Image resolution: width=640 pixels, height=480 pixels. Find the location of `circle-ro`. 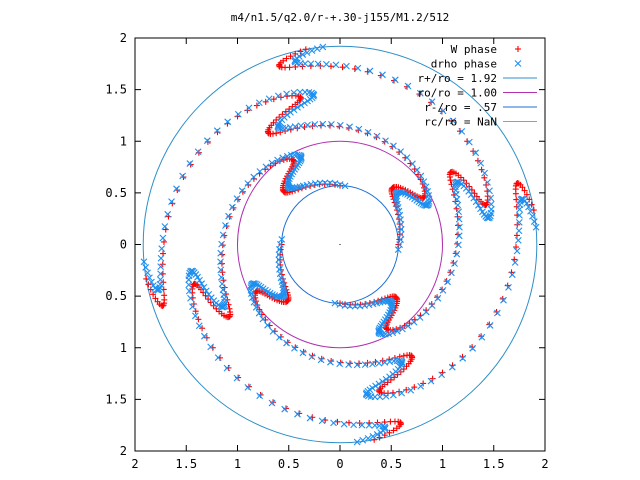

circle-ro is located at coordinates (340, 244).